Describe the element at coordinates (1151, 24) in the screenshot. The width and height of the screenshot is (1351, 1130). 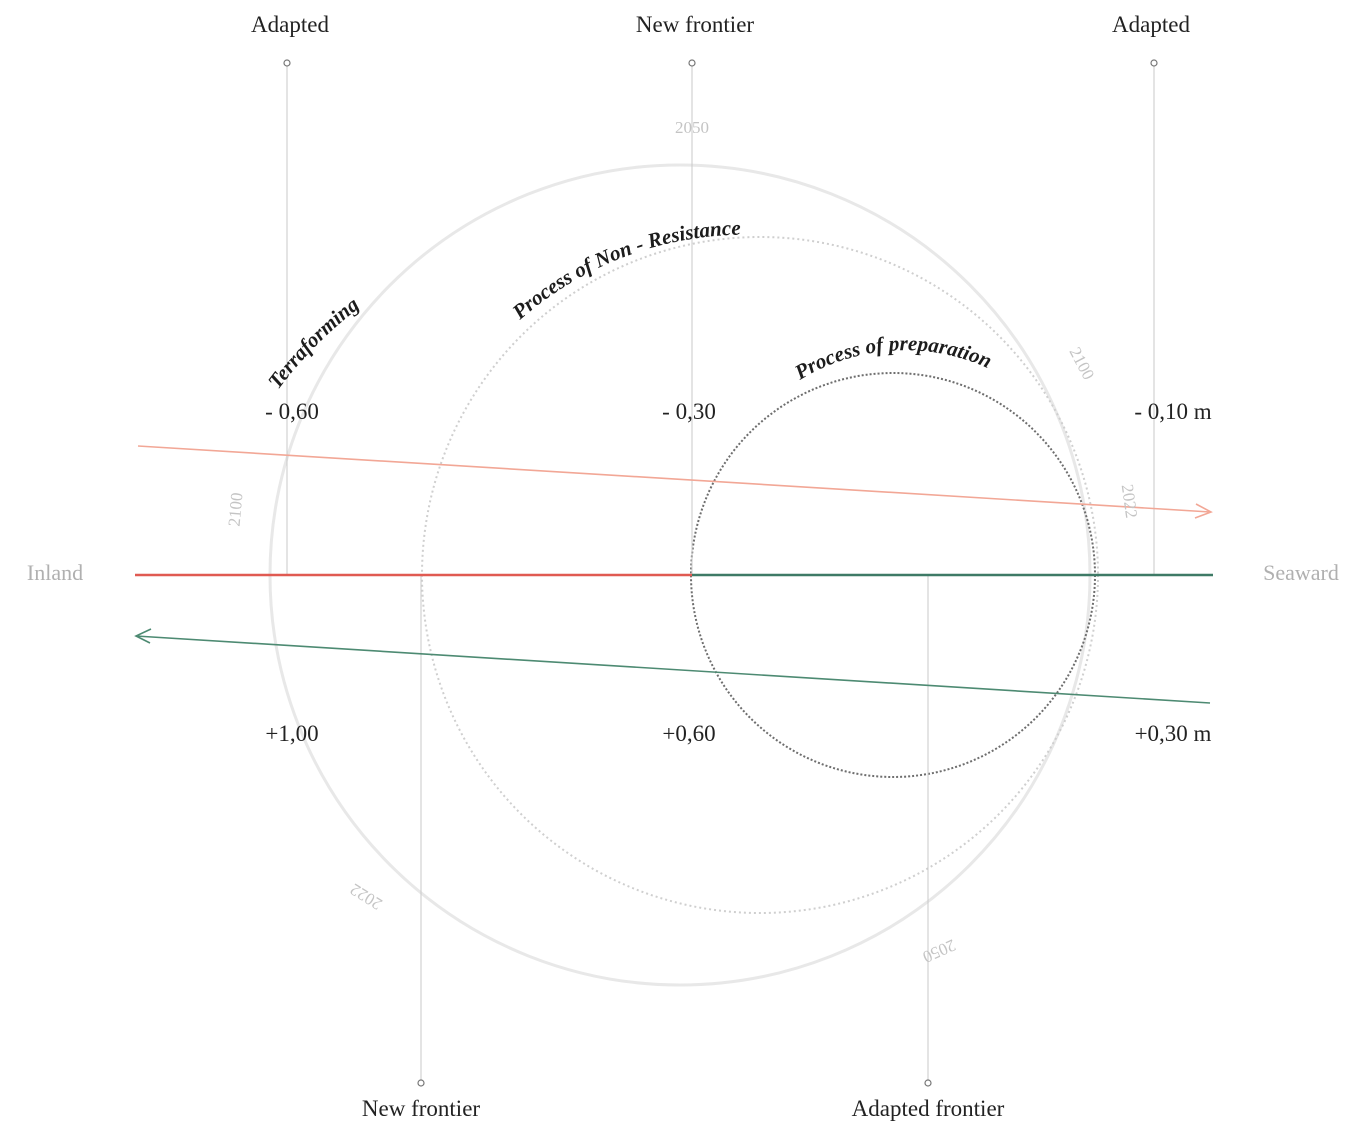
I see `top-label-right: Adapted` at that location.